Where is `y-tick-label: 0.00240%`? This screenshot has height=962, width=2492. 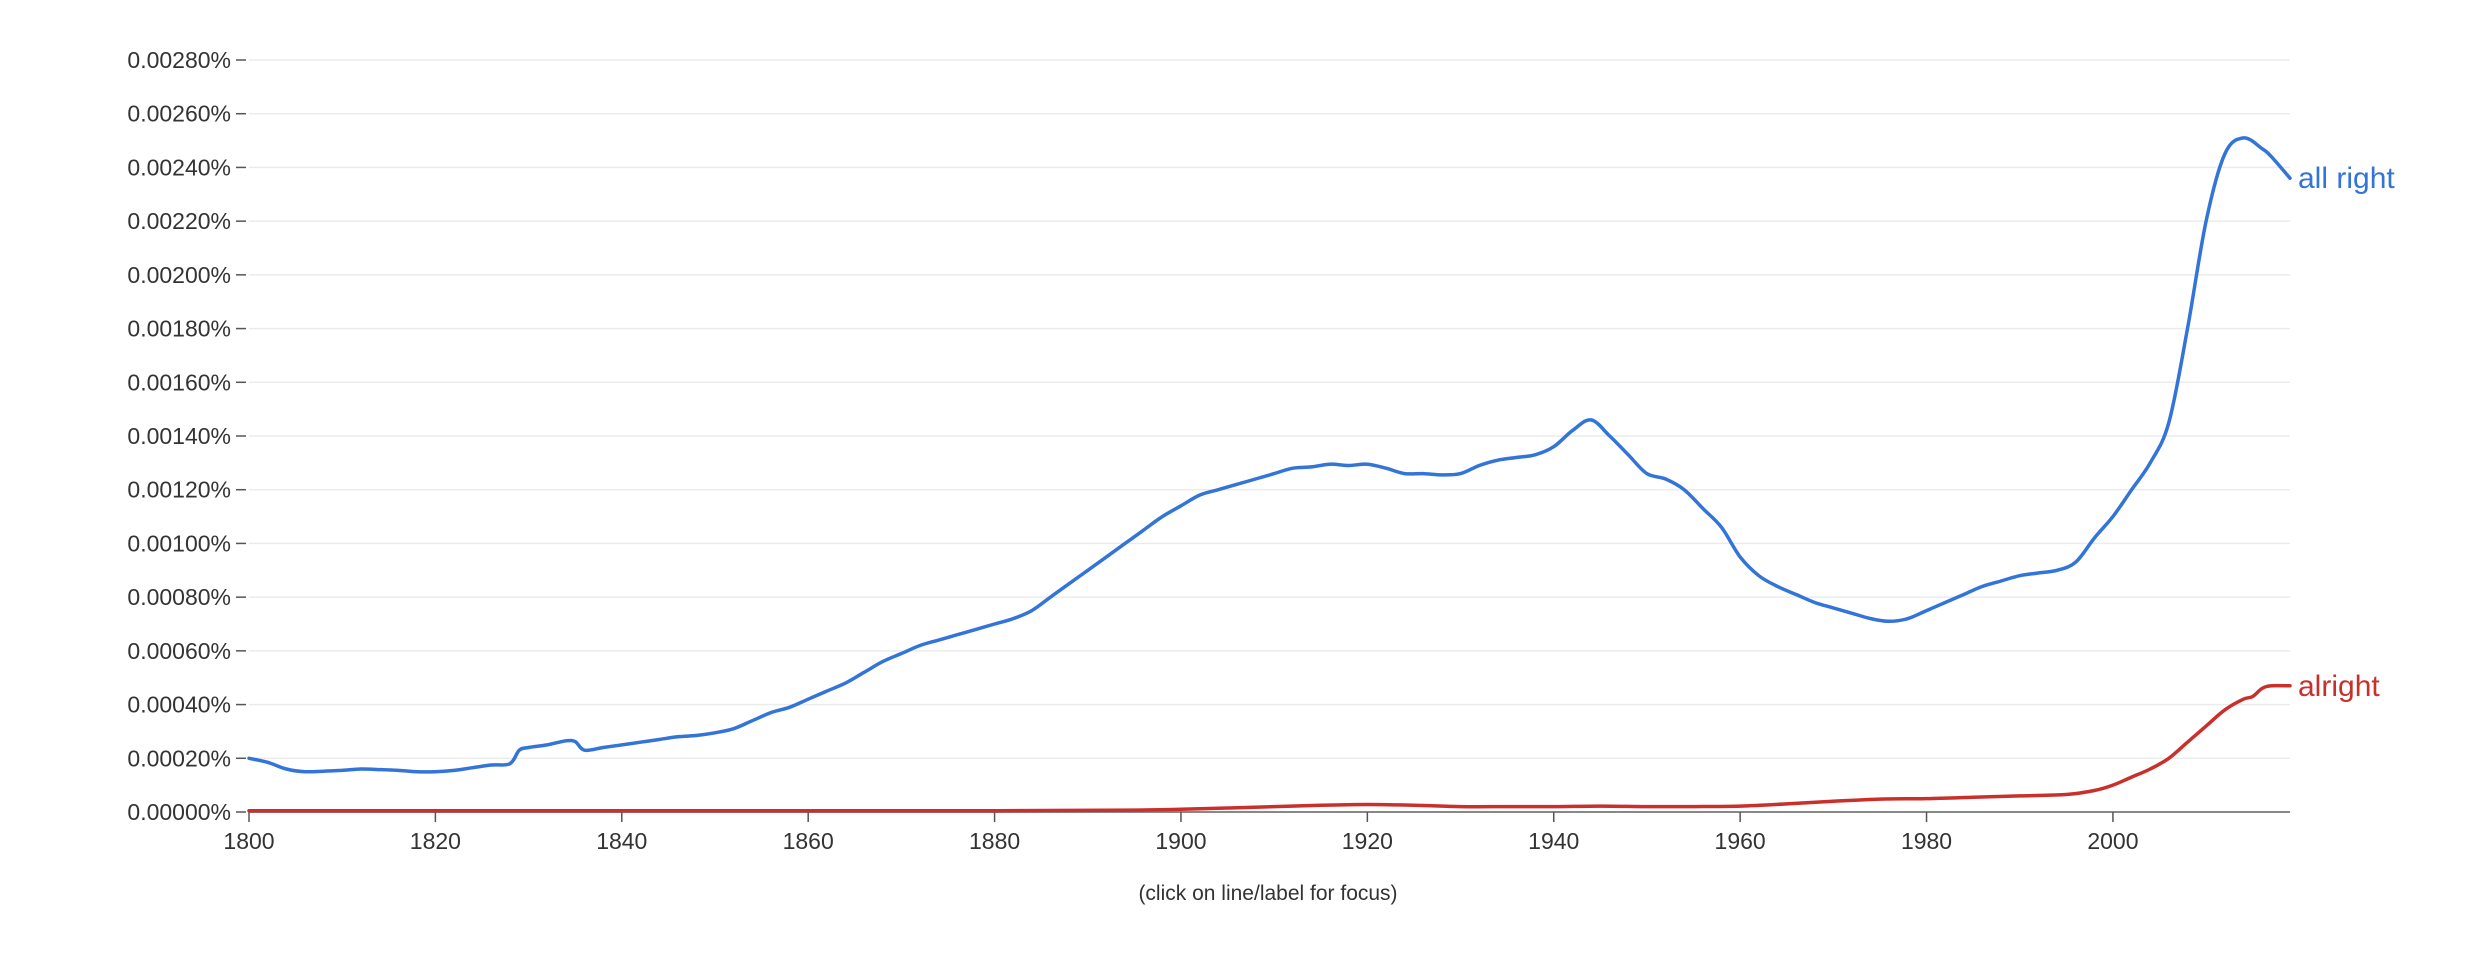
y-tick-label: 0.00240% is located at coordinates (179, 167).